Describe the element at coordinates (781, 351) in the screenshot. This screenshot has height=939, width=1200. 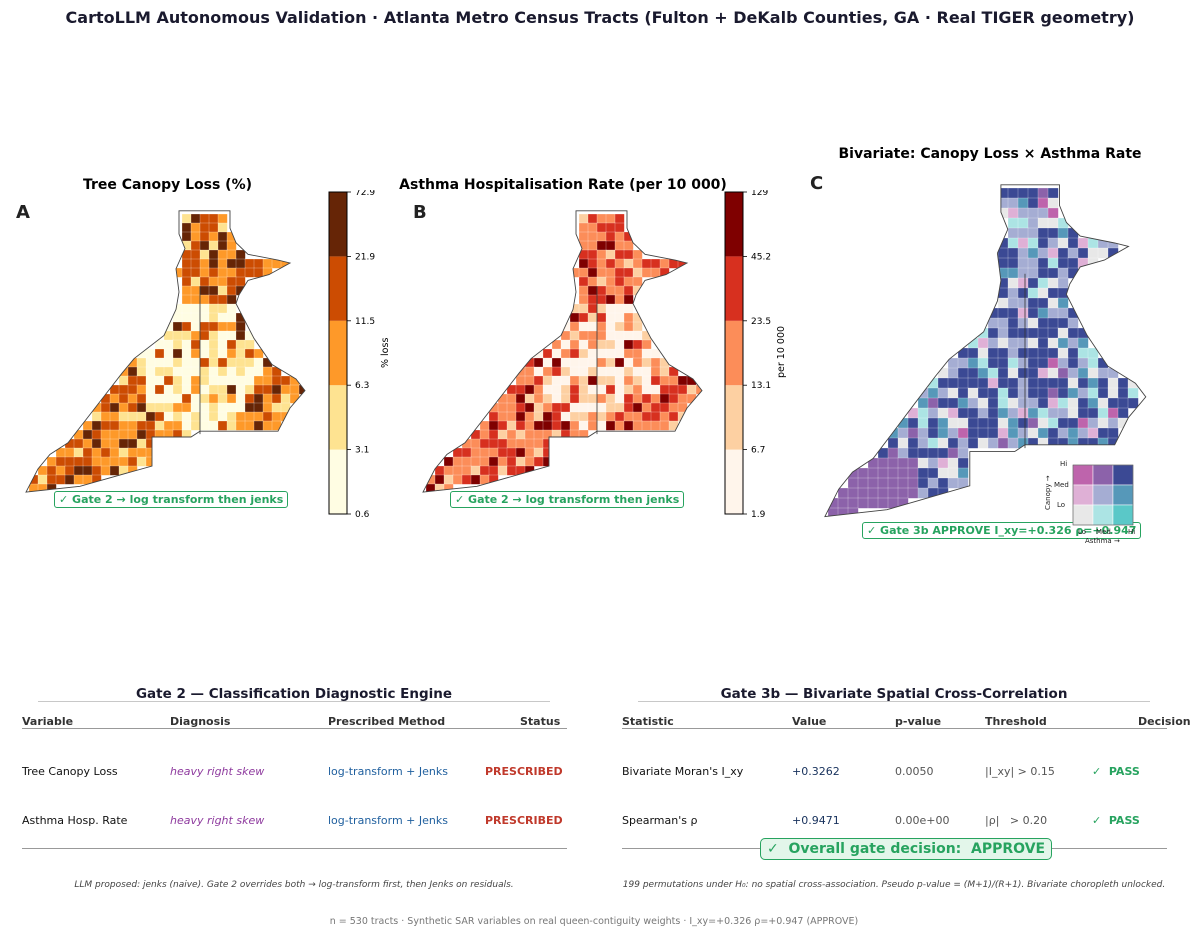
I see `map-b-colorbar-label: per 10 000` at that location.